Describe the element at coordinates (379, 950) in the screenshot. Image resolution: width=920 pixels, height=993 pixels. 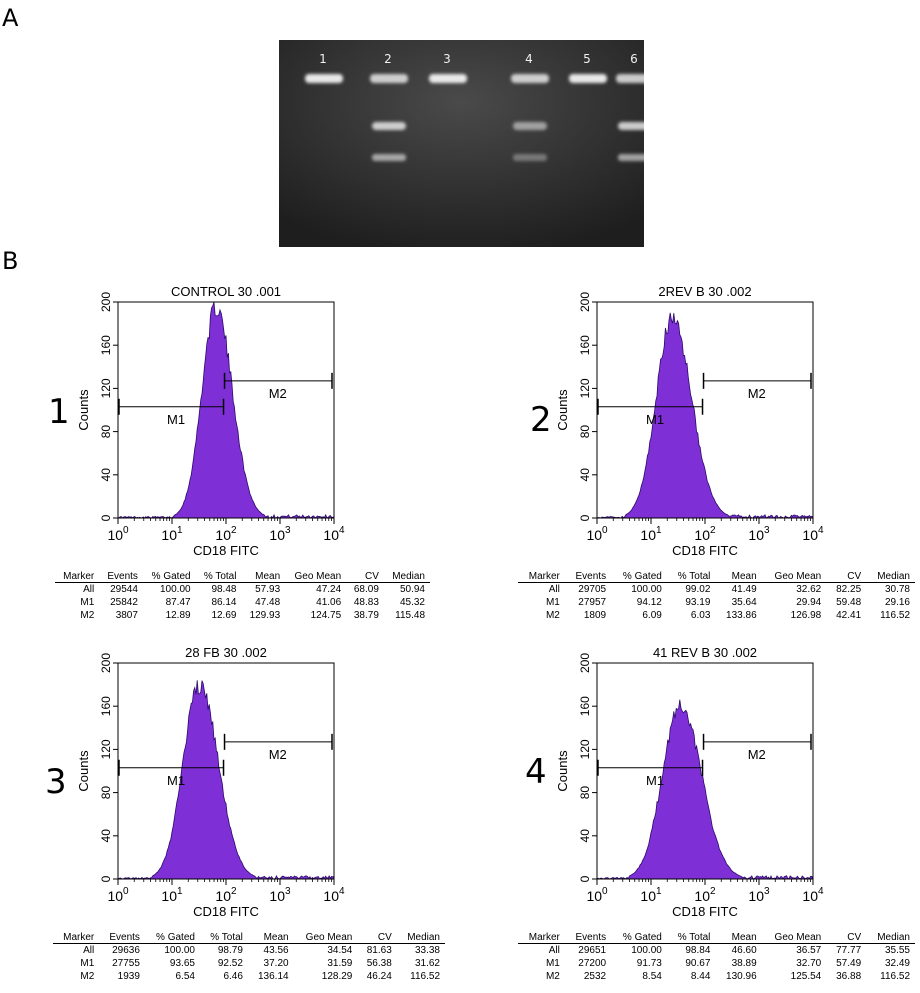
I see `table-cell: 81.63` at that location.